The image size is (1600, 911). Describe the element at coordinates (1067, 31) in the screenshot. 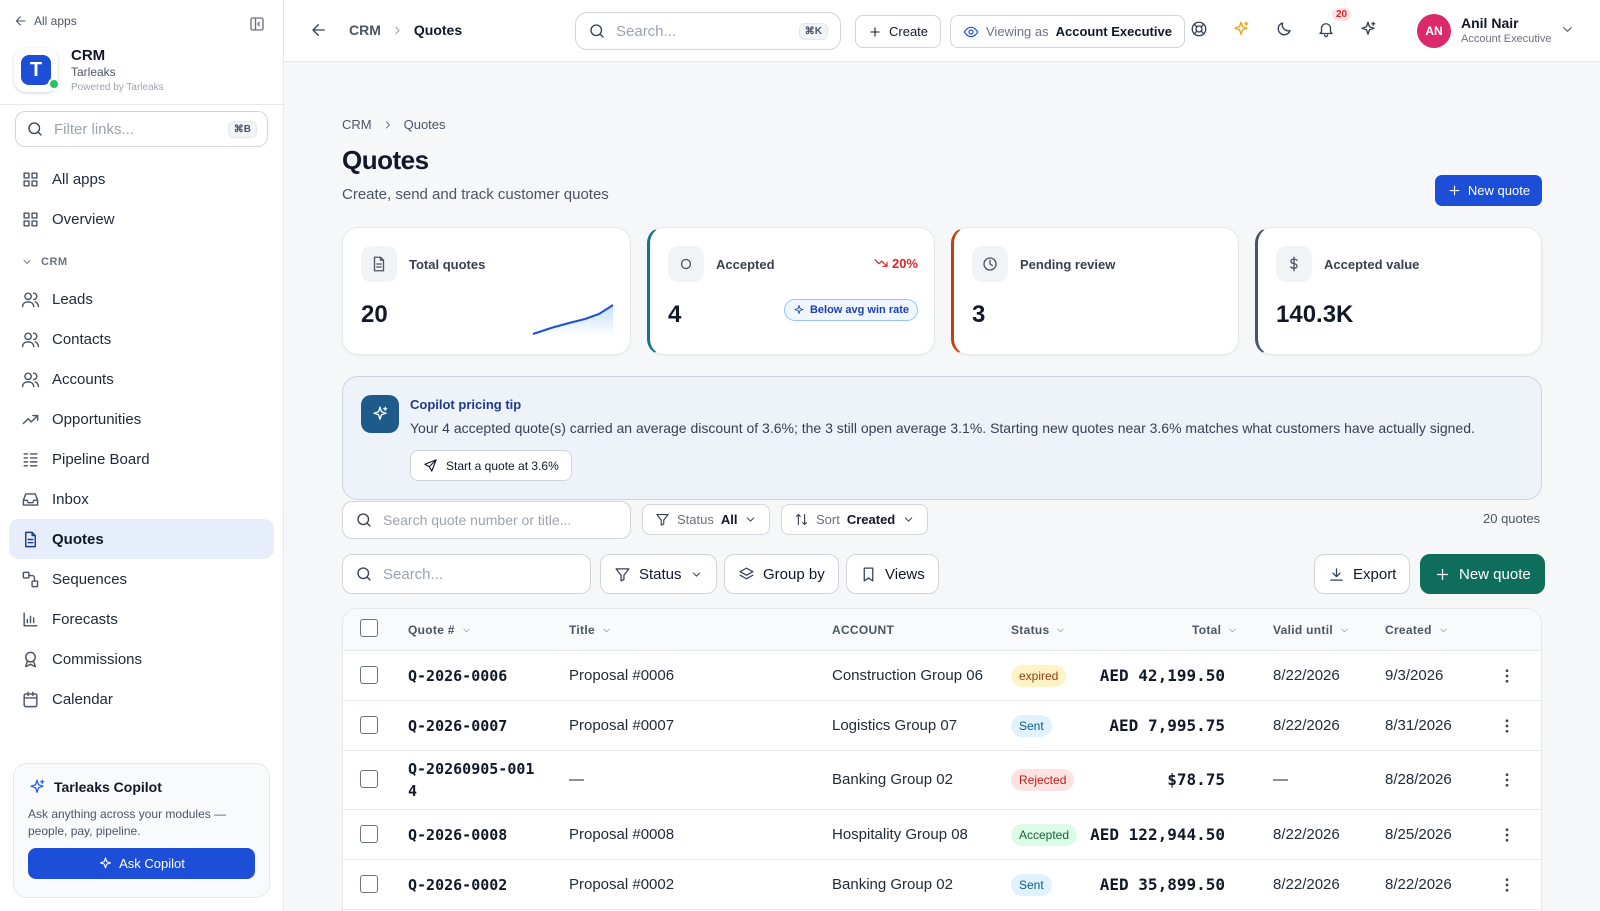

I see `viewing-as-button: Viewing as Account Executive` at that location.